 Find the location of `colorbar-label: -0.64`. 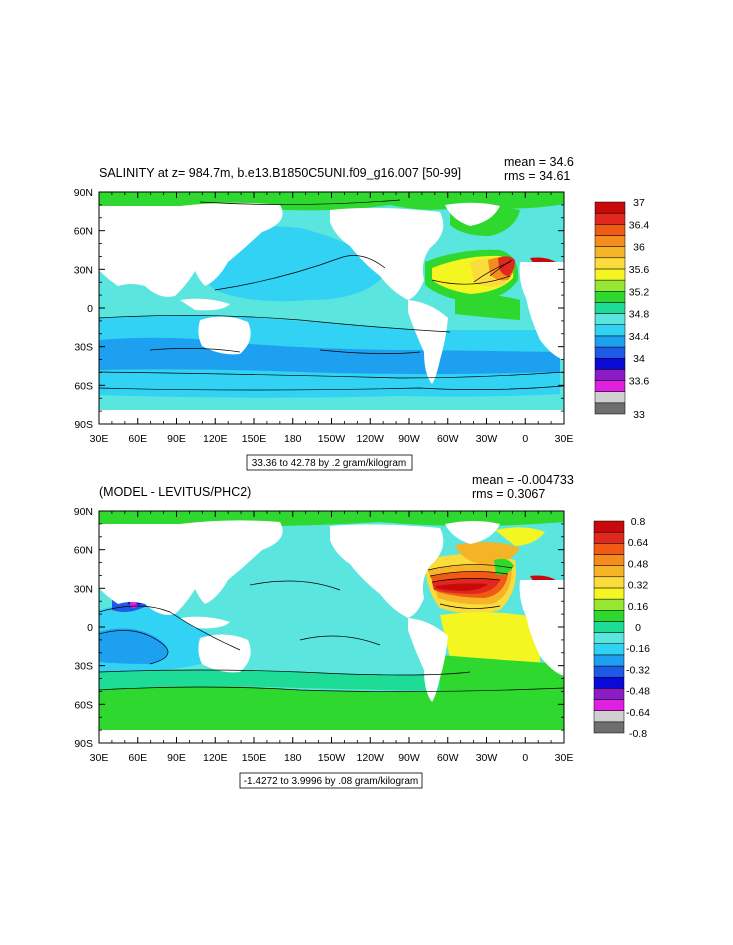

colorbar-label: -0.64 is located at coordinates (638, 713).